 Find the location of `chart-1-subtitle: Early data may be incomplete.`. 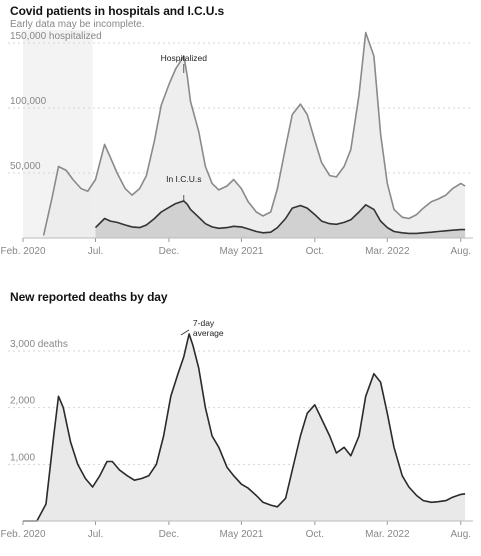

chart-1-subtitle: Early data may be incomplete. is located at coordinates (77, 24).